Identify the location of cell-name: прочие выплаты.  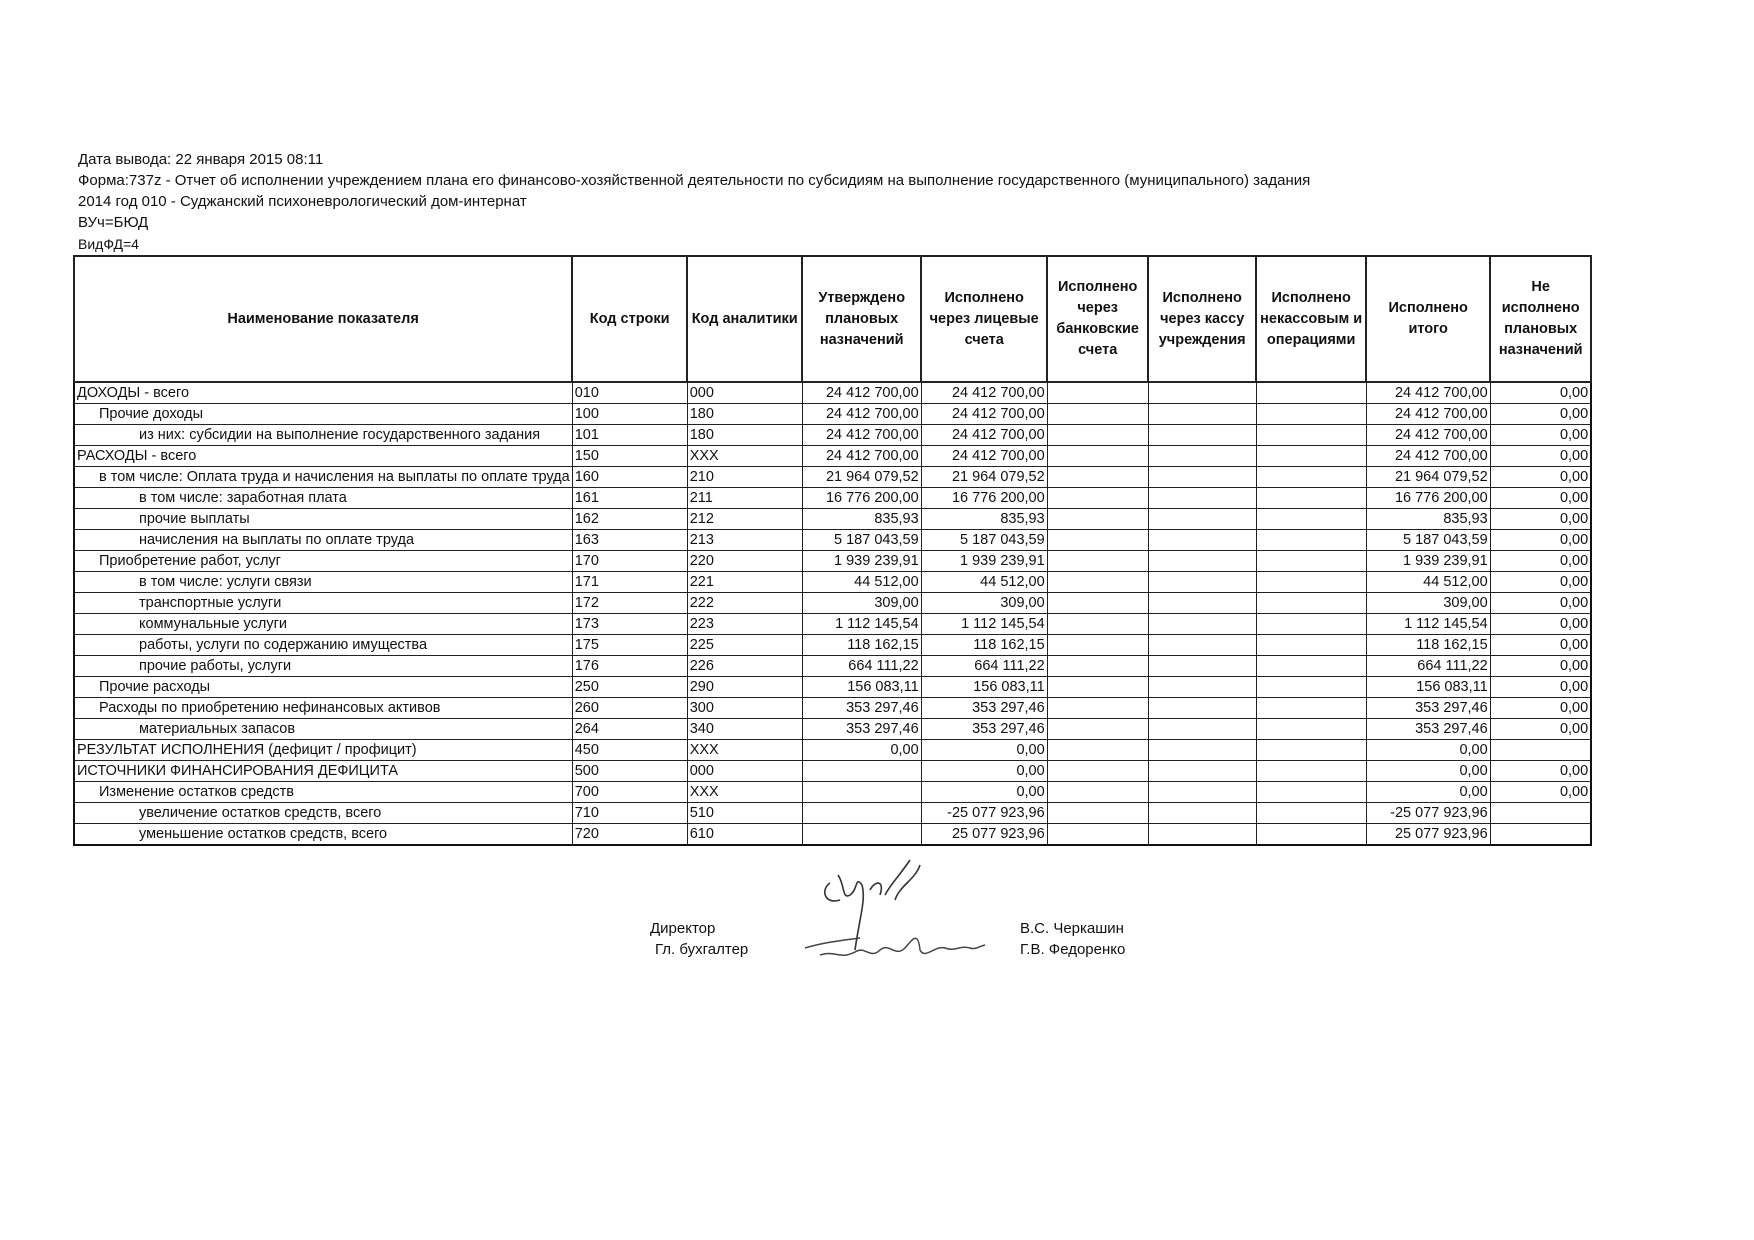
(323, 519).